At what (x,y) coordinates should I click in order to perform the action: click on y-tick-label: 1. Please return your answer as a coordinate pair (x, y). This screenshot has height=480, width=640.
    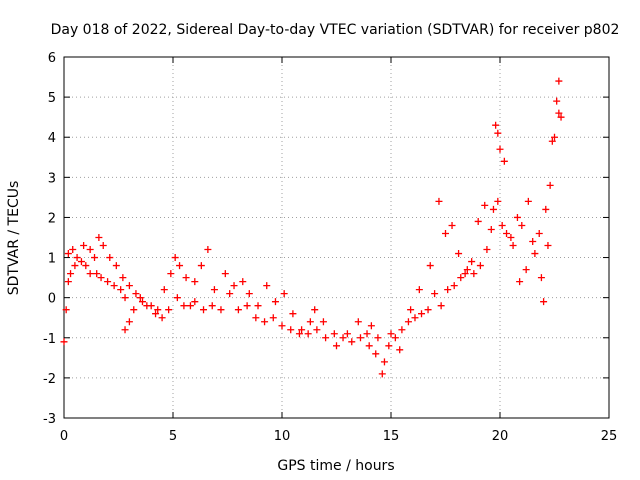
    Looking at the image, I should click on (52, 259).